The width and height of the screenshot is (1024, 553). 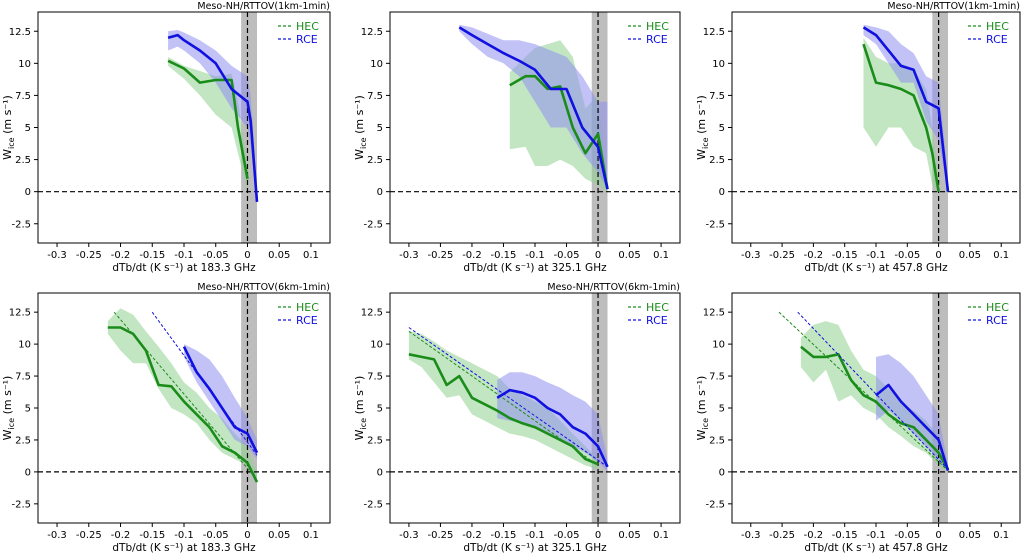 What do you see at coordinates (535, 268) in the screenshot?
I see `x-axis-label: dTb/dt (K s⁻¹) at 325.1 GHz` at bounding box center [535, 268].